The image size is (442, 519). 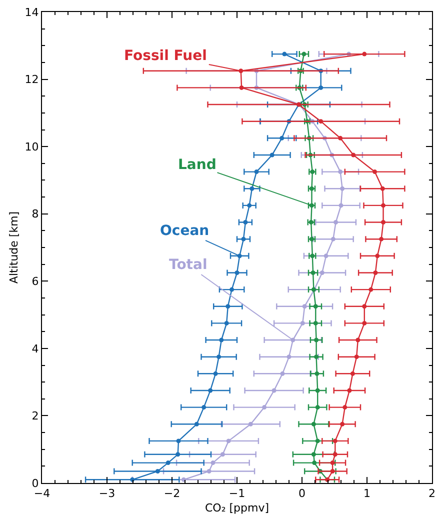 I want to click on text: Fossil Fuel, so click(x=165, y=56).